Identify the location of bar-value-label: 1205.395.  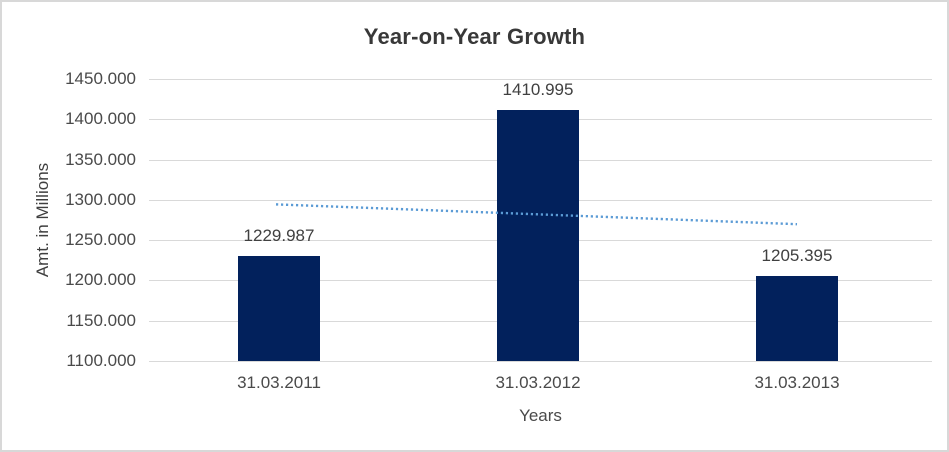
(797, 256).